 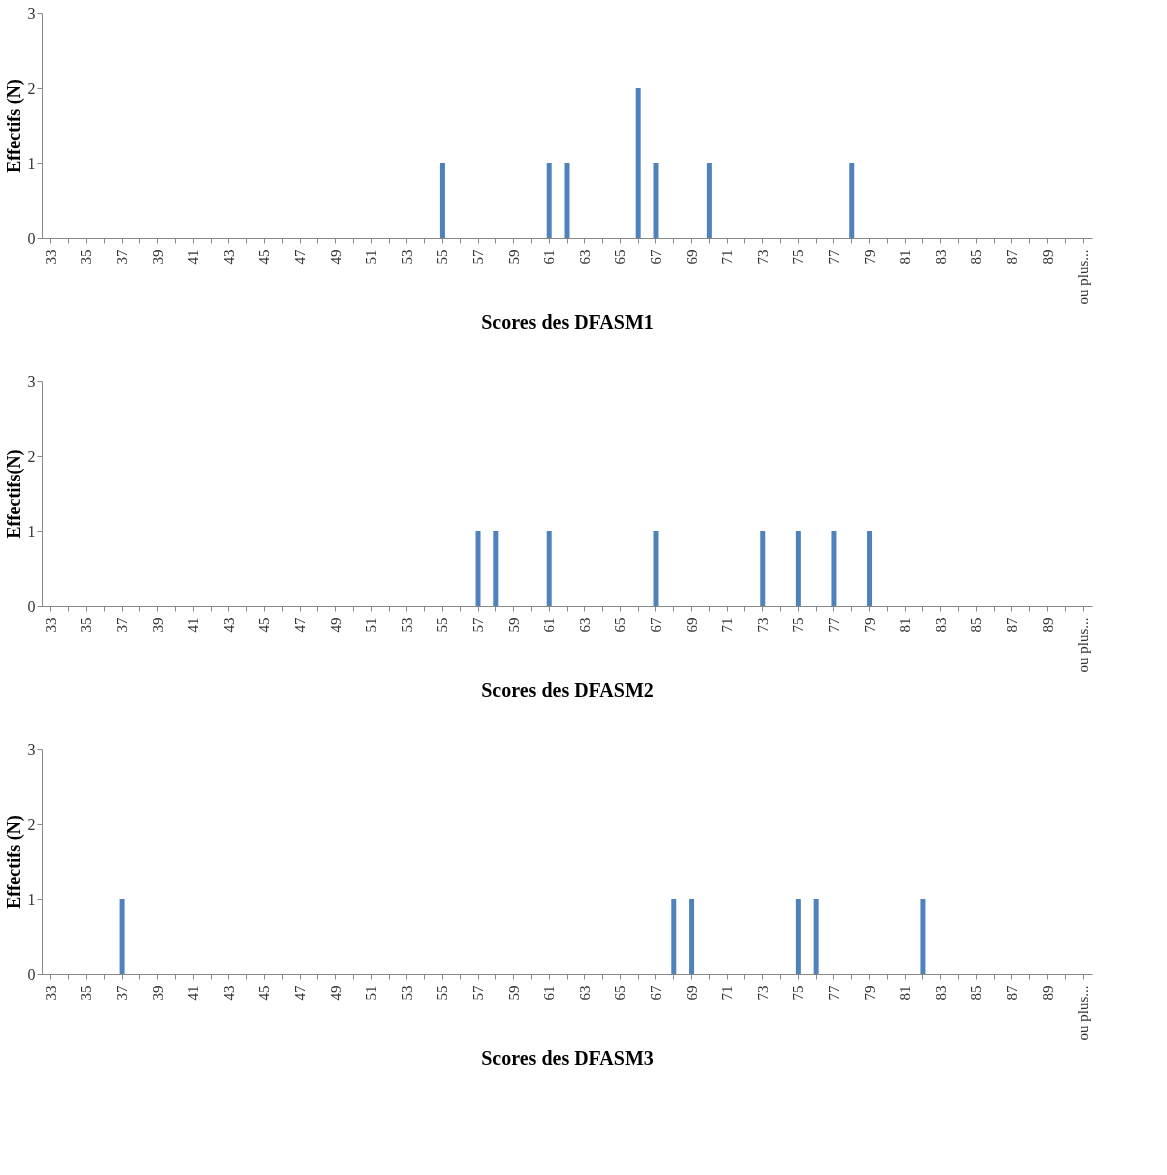 I want to click on y-tick-label: 0, so click(x=31, y=238).